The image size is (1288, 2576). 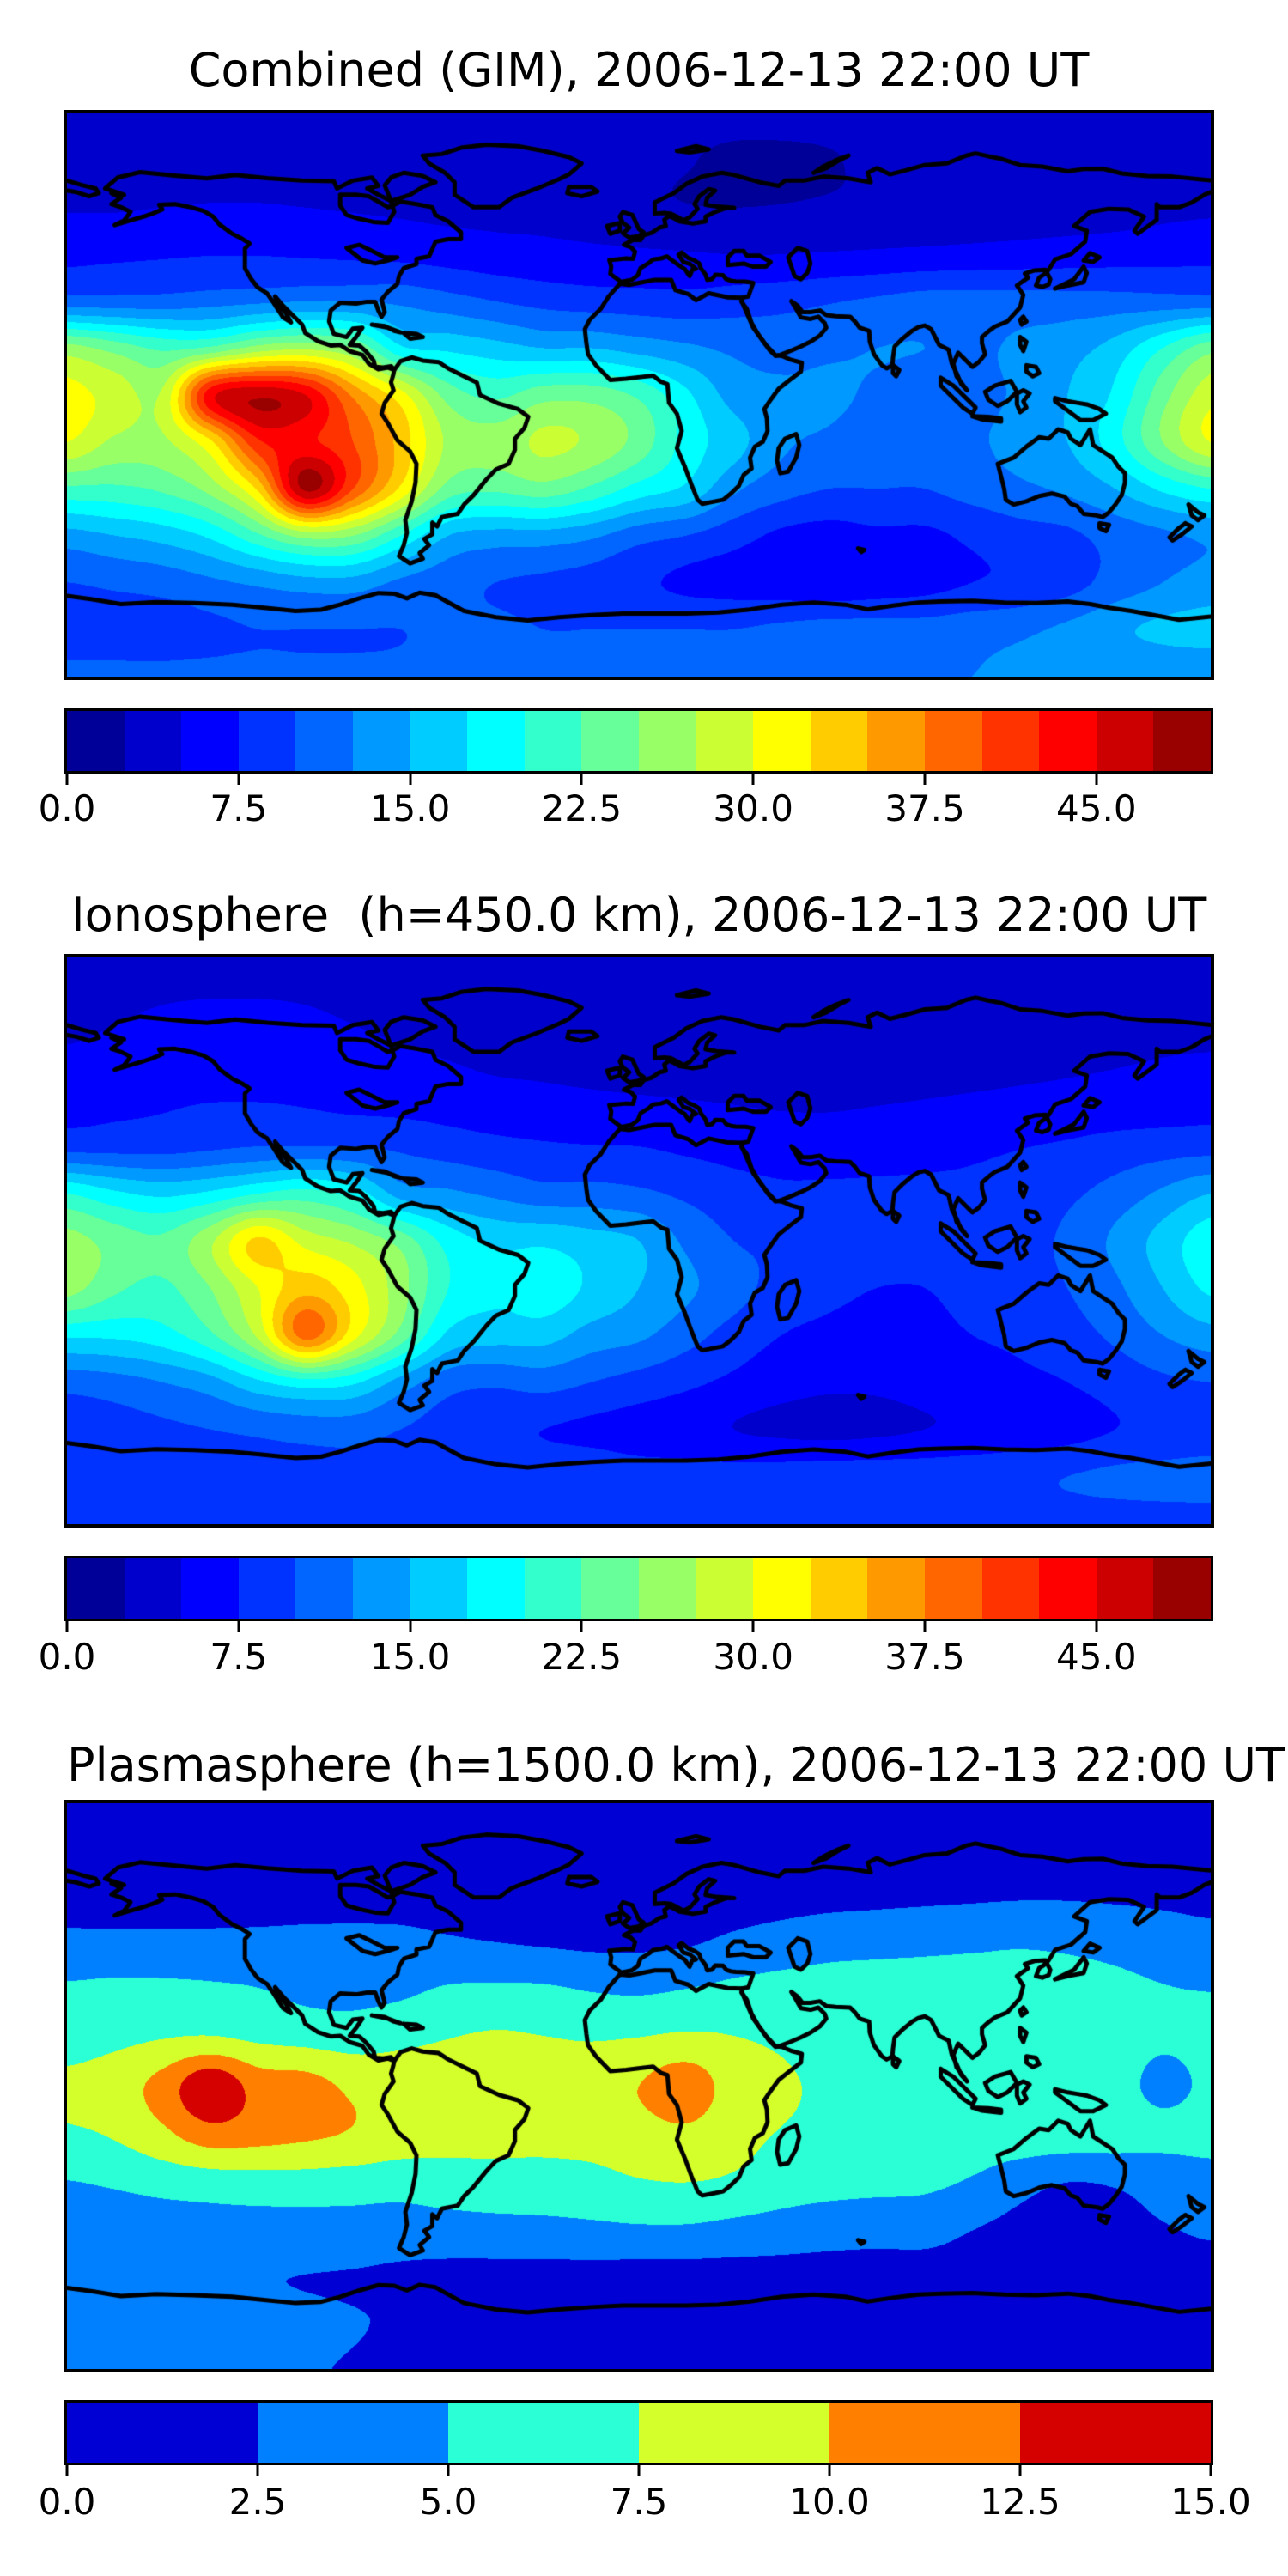 What do you see at coordinates (830, 2502) in the screenshot?
I see `colorbar-tick-label: 10.0` at bounding box center [830, 2502].